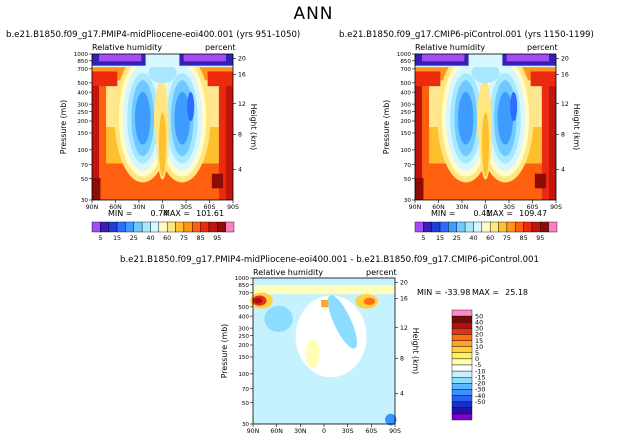 The width and height of the screenshot is (627, 441). Describe the element at coordinates (480, 384) in the screenshot. I see `diff-colorbar-label-11: -20` at that location.